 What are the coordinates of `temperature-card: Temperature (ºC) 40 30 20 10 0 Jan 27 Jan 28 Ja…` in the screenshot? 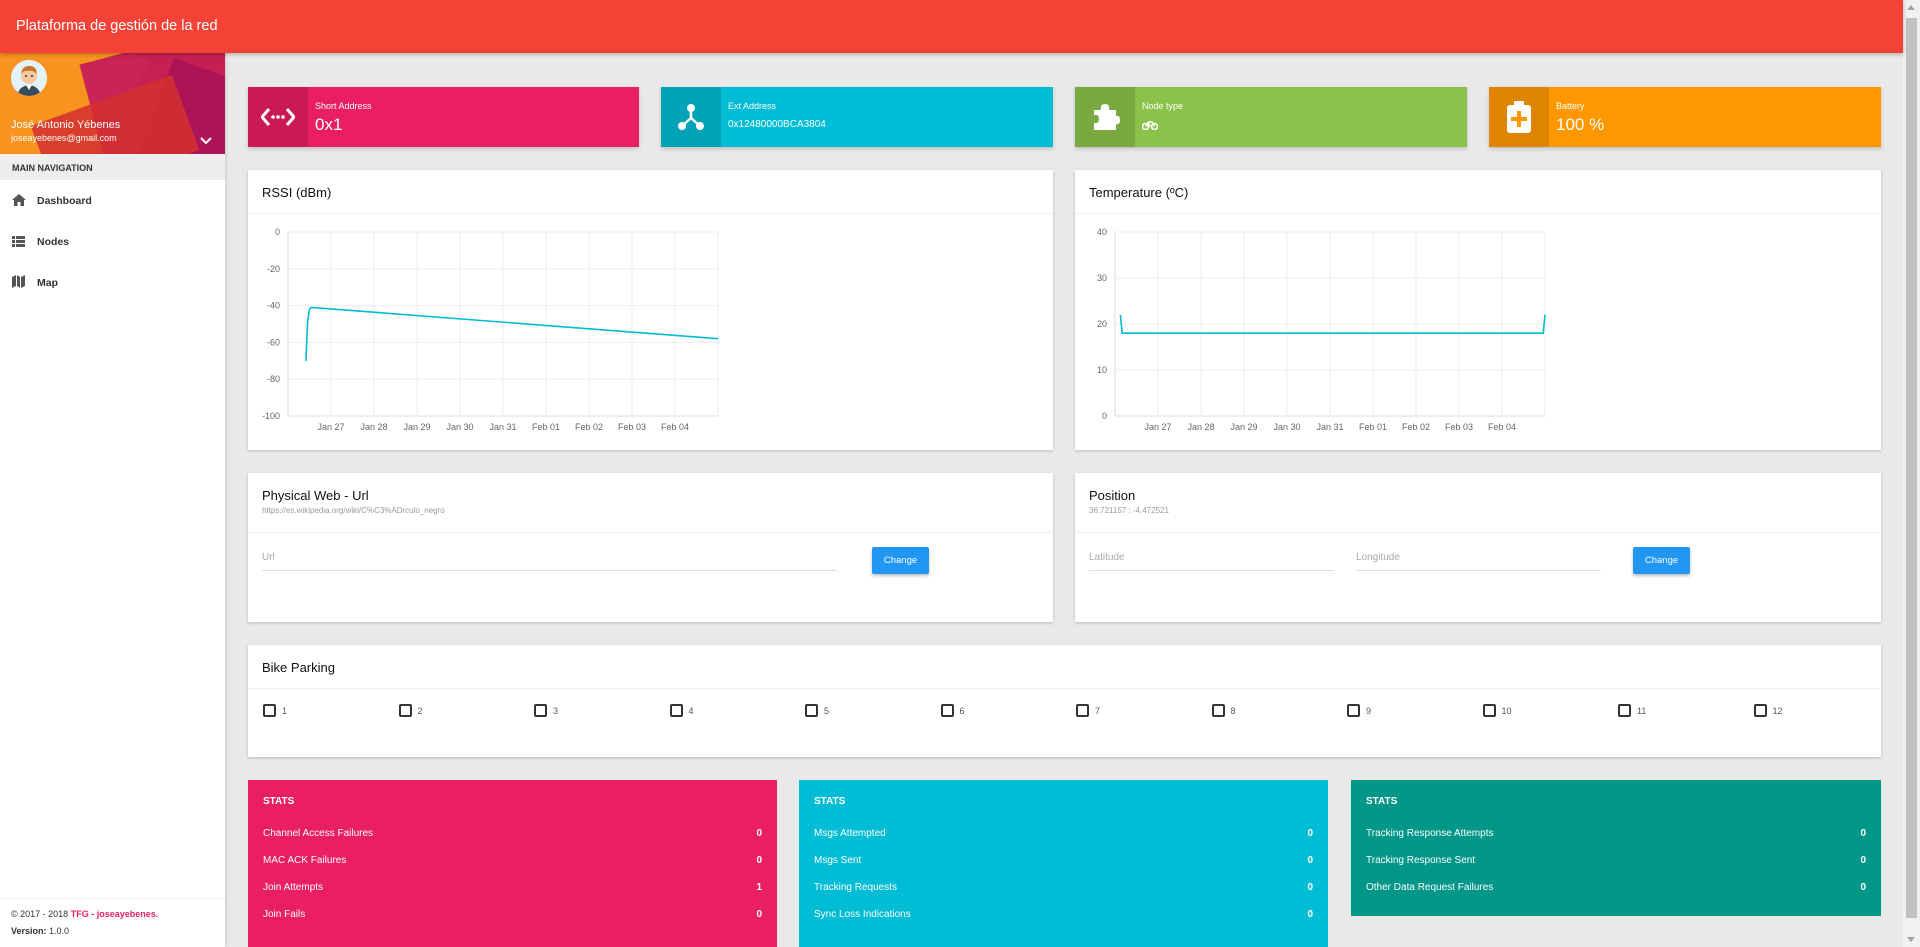 It's located at (1478, 310).